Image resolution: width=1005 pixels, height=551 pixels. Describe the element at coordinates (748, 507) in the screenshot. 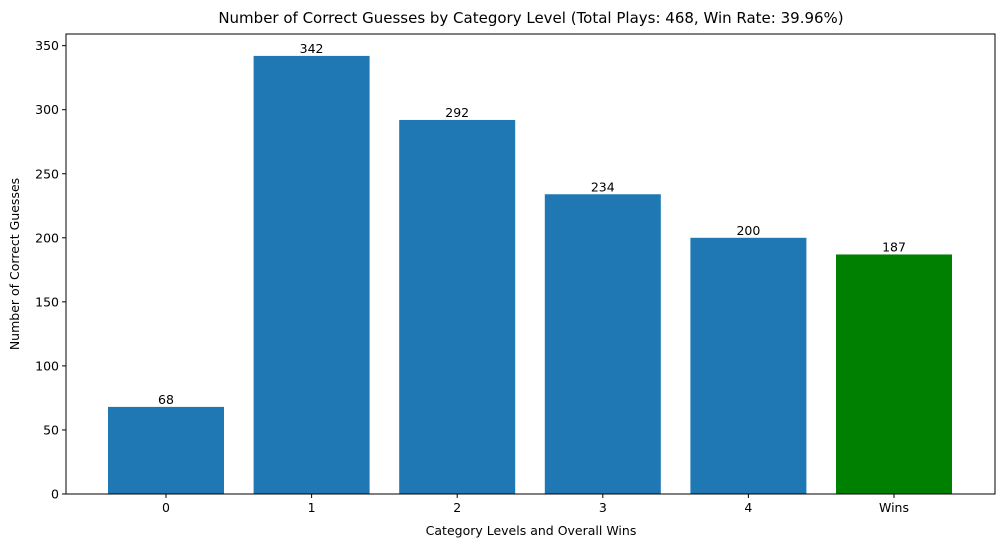

I see `x-tick-label: 4` at that location.